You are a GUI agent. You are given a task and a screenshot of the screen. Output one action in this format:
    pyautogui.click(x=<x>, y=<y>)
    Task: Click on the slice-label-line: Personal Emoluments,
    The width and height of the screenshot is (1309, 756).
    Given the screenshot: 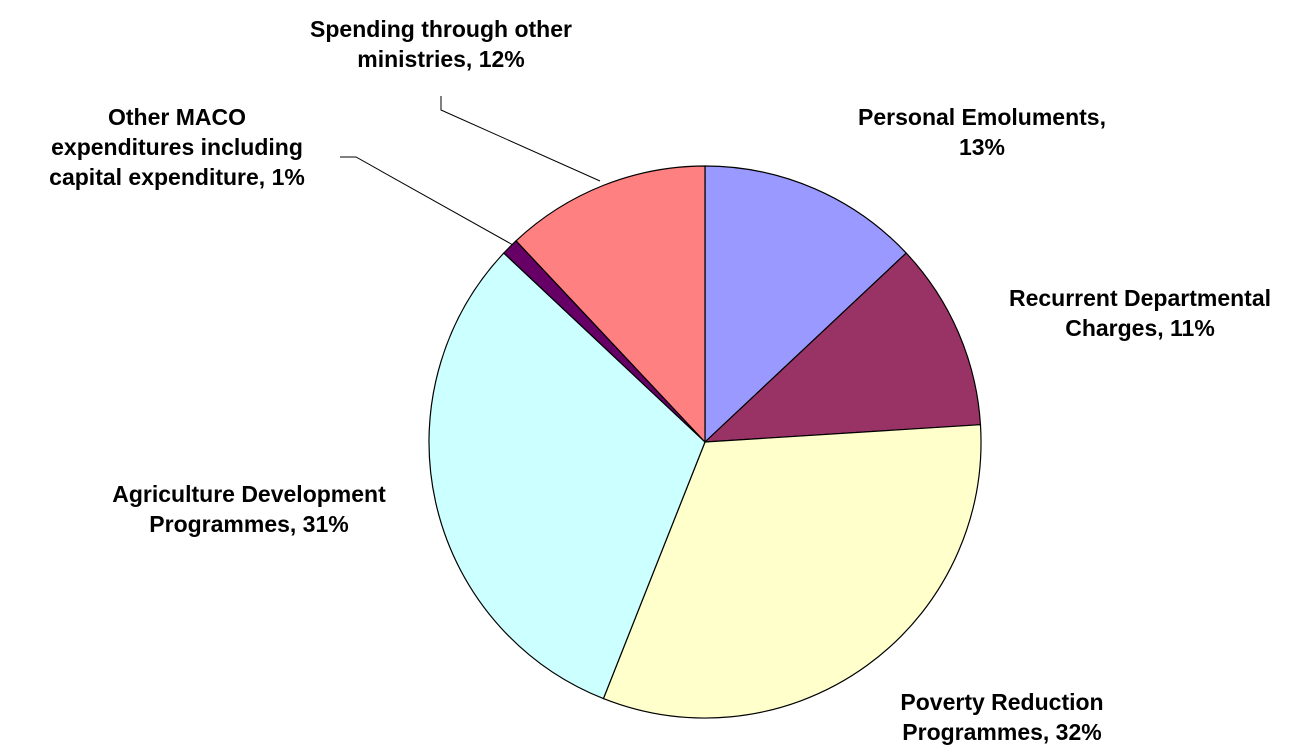 What is the action you would take?
    pyautogui.click(x=982, y=117)
    